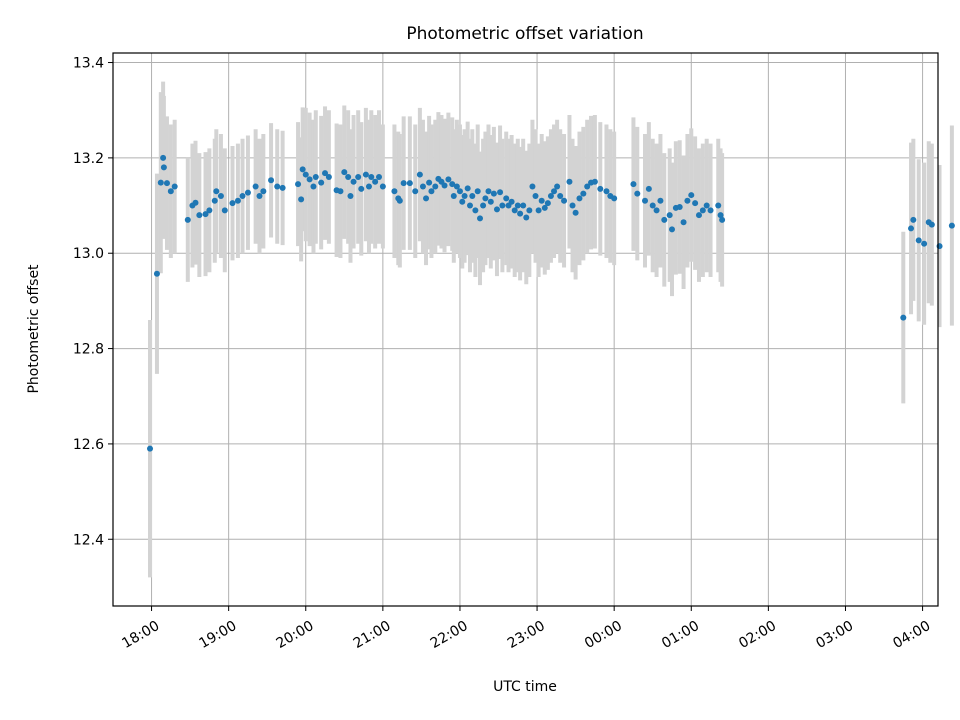 This screenshot has height=720, width=960. Describe the element at coordinates (88, 540) in the screenshot. I see `y-tick-label: 12.4` at that location.